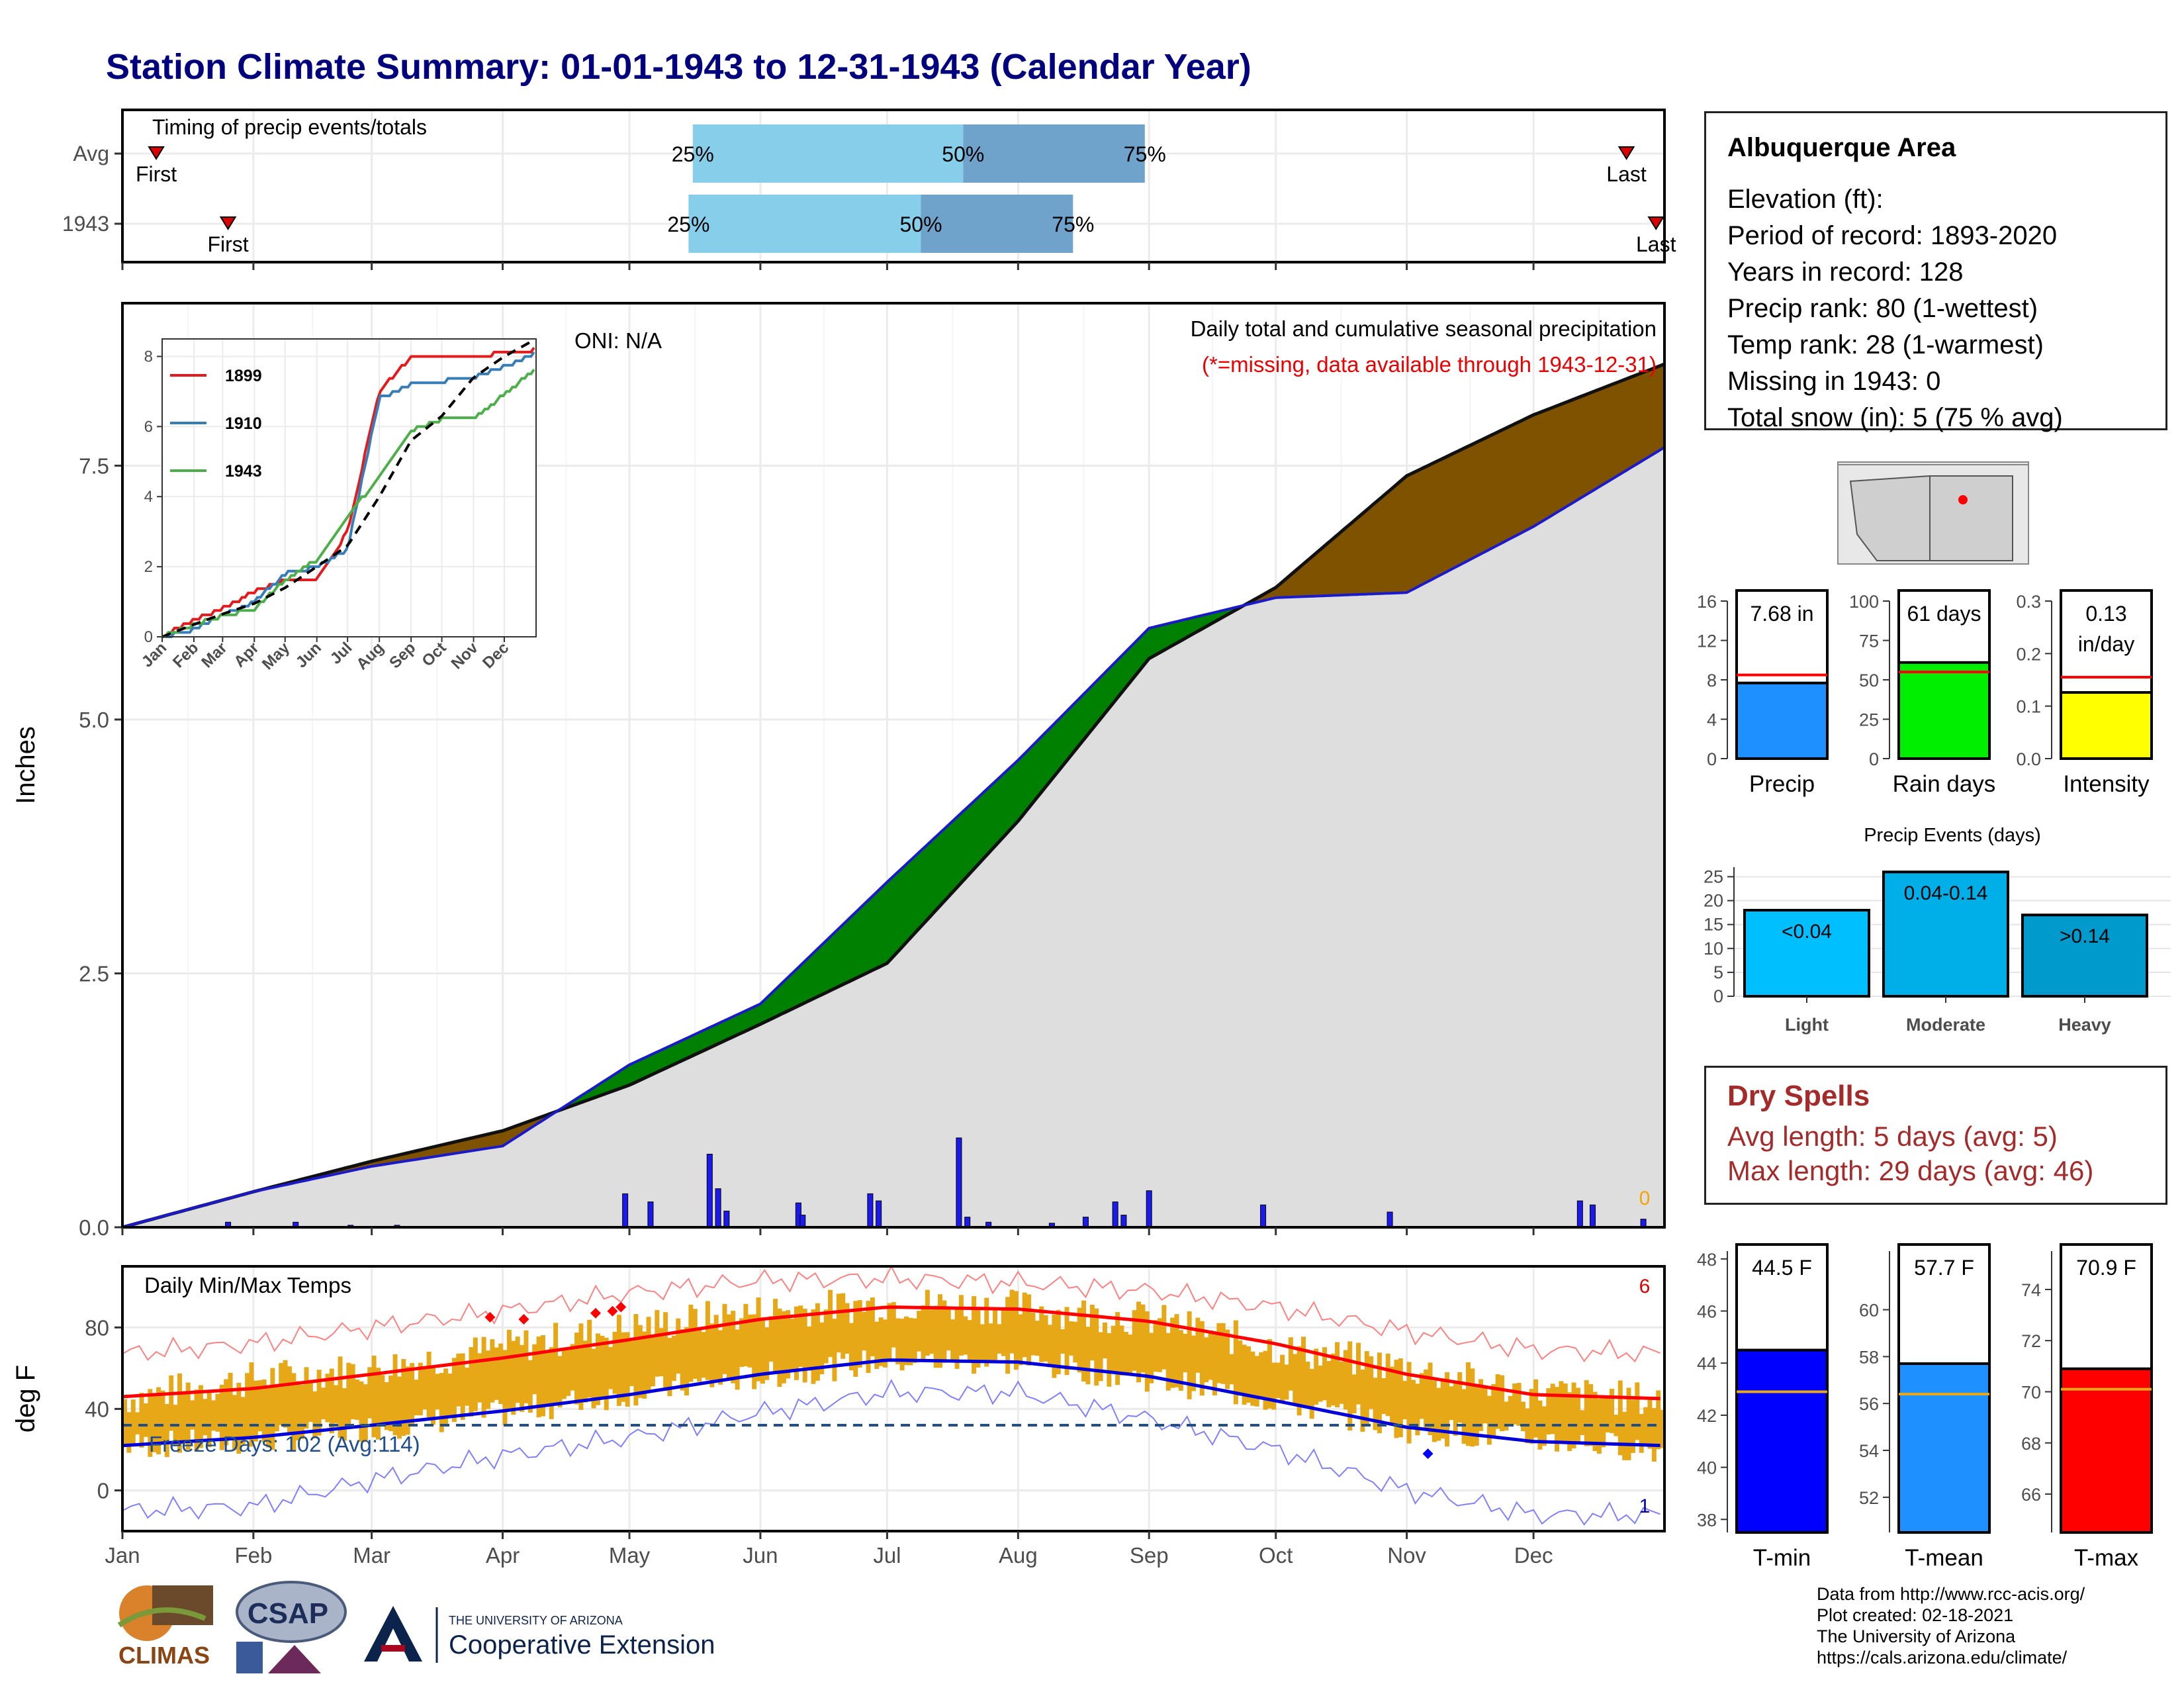 The height and width of the screenshot is (1688, 2184). What do you see at coordinates (165, 1627) in the screenshot?
I see `climas-logo: CLIMAS` at bounding box center [165, 1627].